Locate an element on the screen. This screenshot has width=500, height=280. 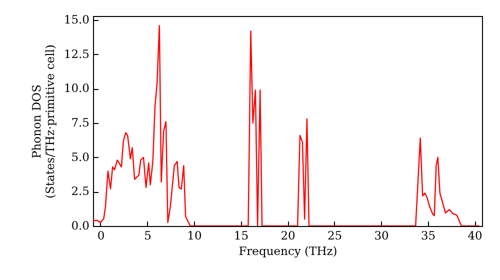
y-tick-label: 10.0 is located at coordinates (77, 88).